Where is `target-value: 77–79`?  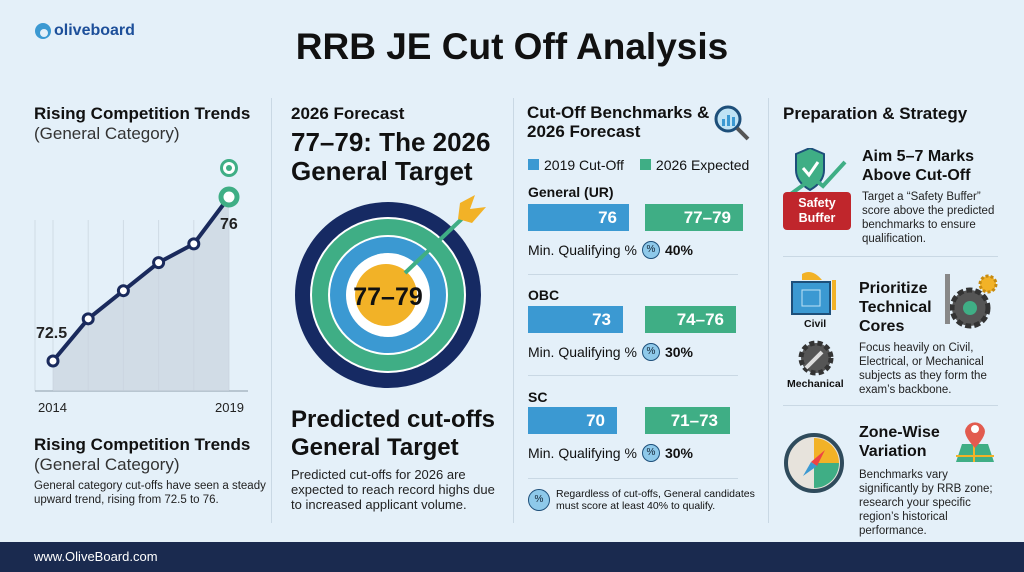
target-value: 77–79 is located at coordinates (388, 297).